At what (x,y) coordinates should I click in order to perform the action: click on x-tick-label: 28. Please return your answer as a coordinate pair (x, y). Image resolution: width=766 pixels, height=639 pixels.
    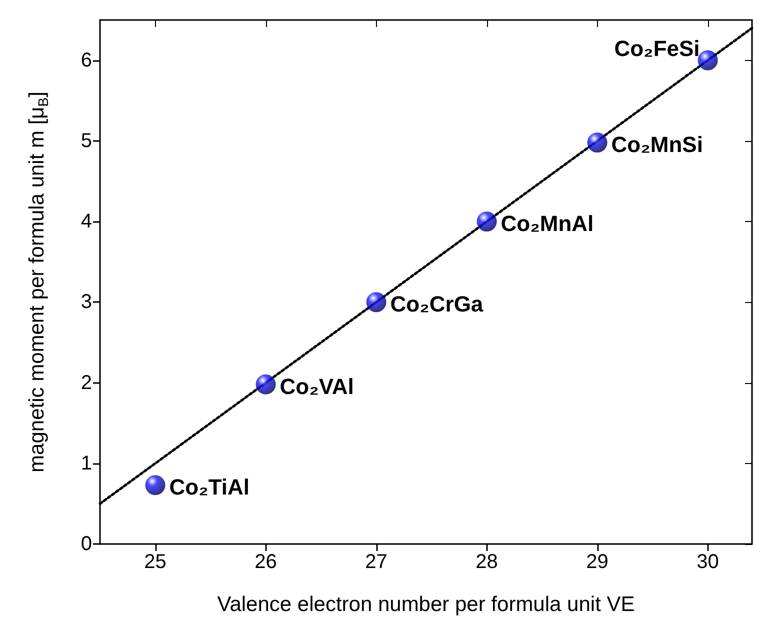
    Looking at the image, I should click on (487, 562).